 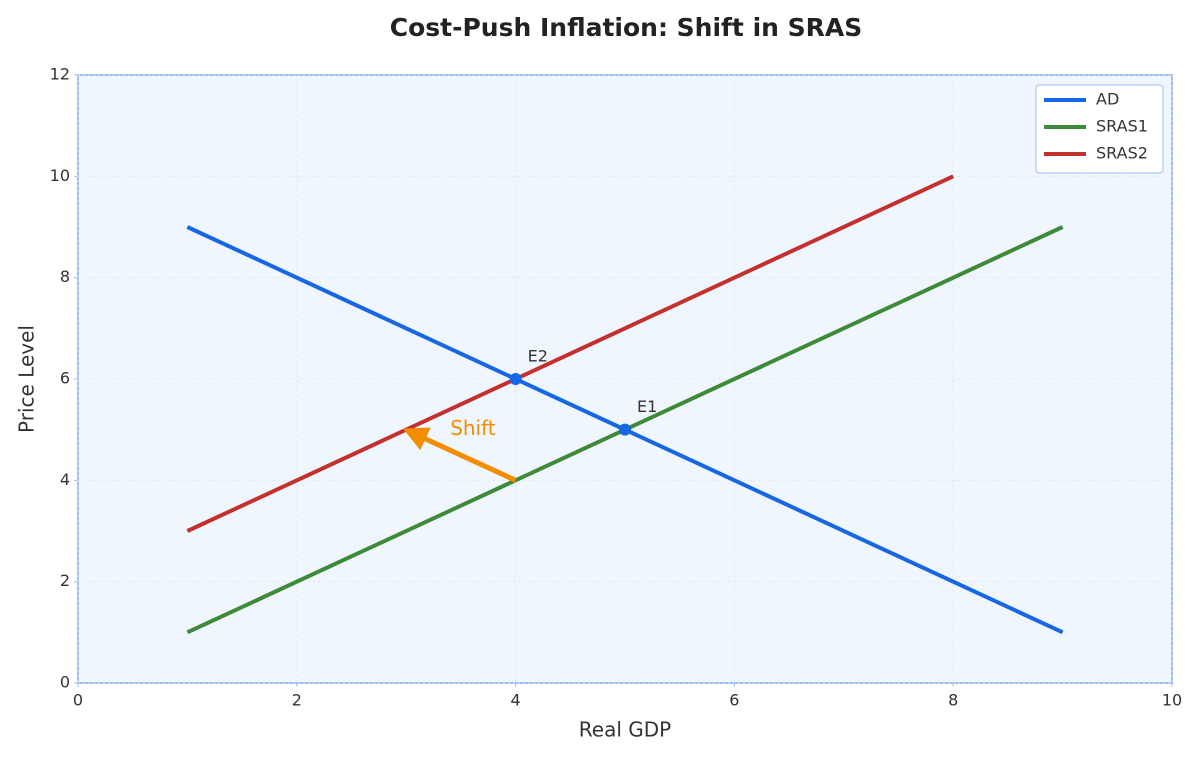 What do you see at coordinates (65, 682) in the screenshot?
I see `y-tick-label: 0` at bounding box center [65, 682].